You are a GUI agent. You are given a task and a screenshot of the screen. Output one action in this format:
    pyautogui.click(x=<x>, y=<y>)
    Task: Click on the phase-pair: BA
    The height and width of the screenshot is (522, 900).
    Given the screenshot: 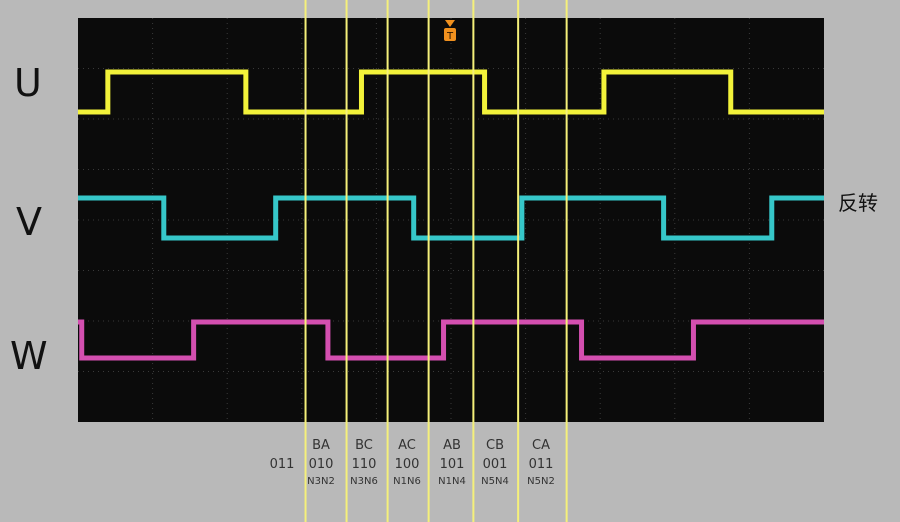 What is the action you would take?
    pyautogui.click(x=321, y=445)
    